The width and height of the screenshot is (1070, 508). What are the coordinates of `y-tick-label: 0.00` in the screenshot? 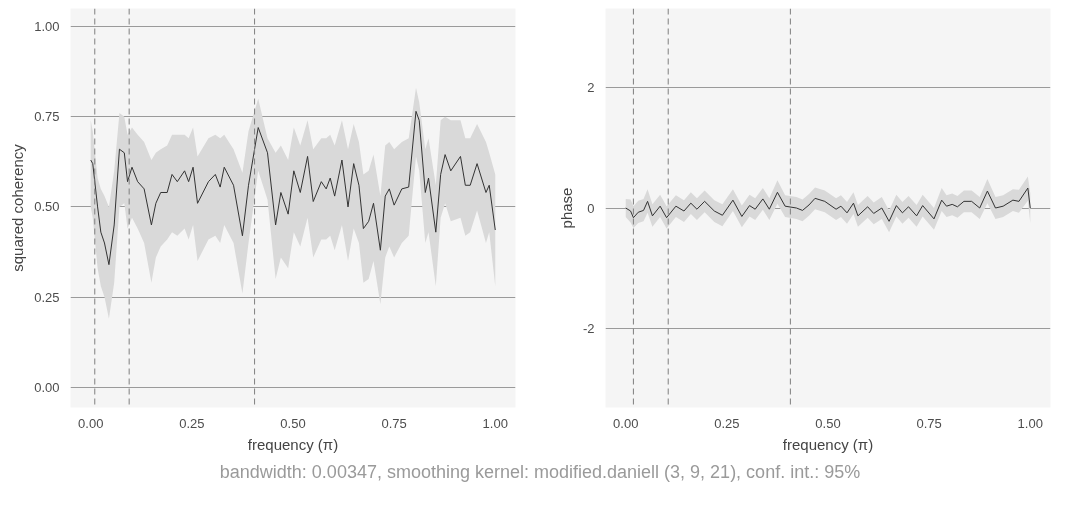 It's located at (47, 387).